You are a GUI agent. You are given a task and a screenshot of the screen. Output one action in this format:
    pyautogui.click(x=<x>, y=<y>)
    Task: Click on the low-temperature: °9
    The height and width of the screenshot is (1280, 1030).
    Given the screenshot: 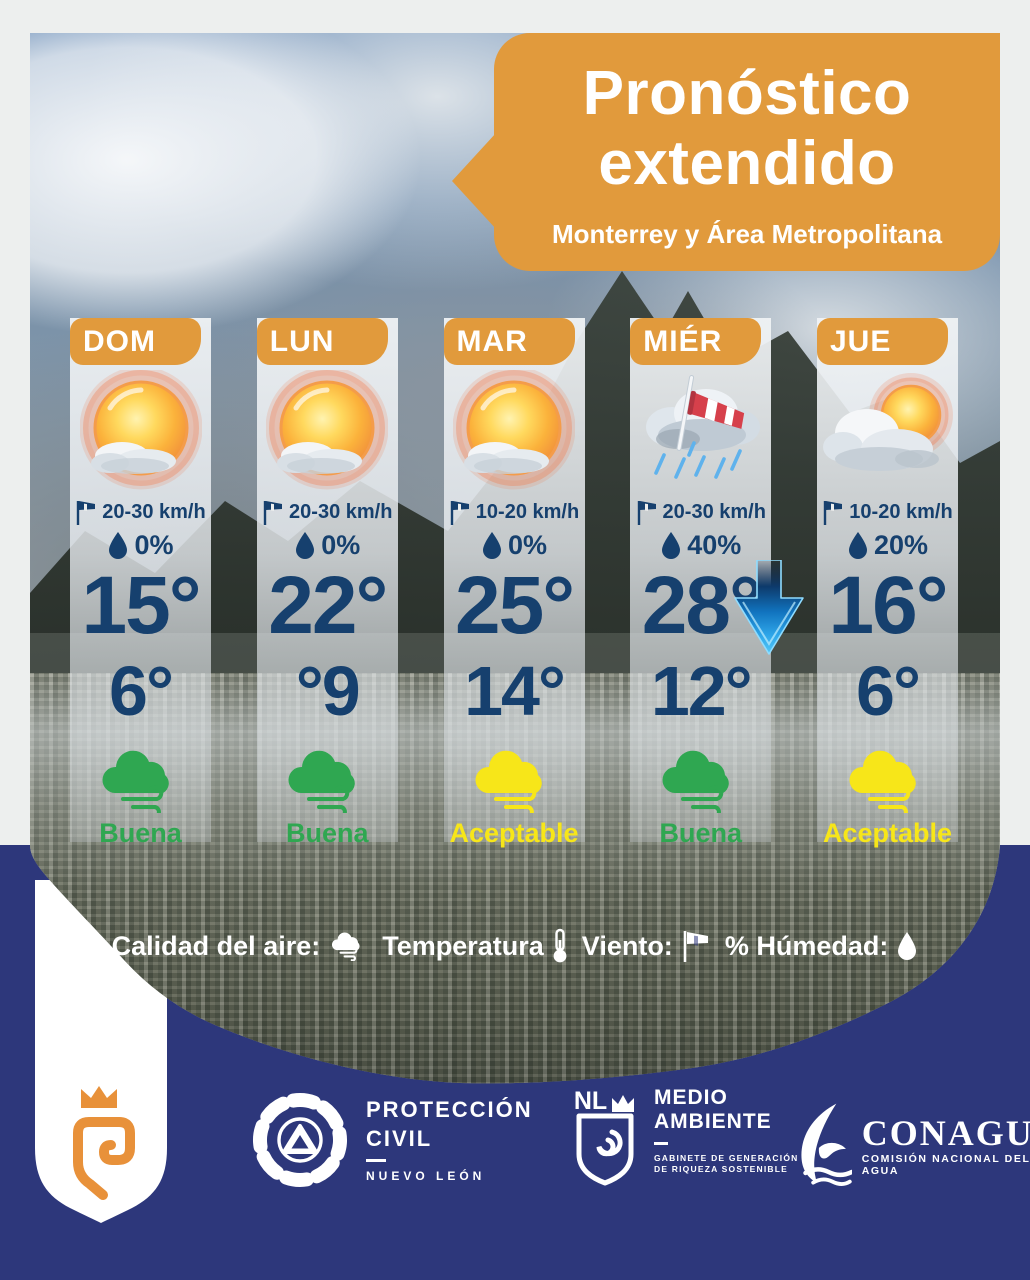 What is the action you would take?
    pyautogui.click(x=328, y=691)
    